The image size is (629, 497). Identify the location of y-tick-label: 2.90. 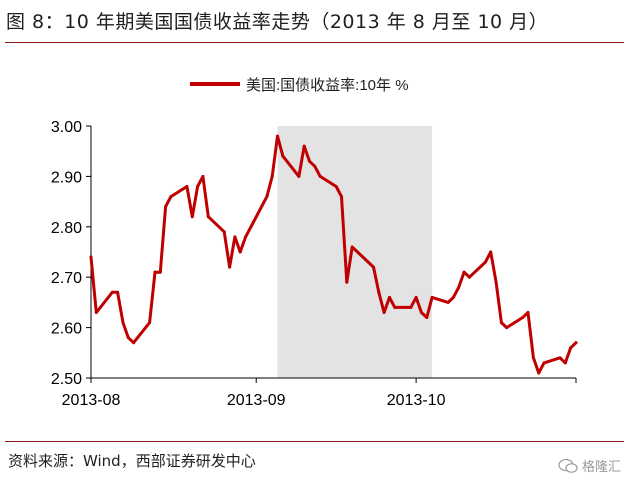
(66, 177).